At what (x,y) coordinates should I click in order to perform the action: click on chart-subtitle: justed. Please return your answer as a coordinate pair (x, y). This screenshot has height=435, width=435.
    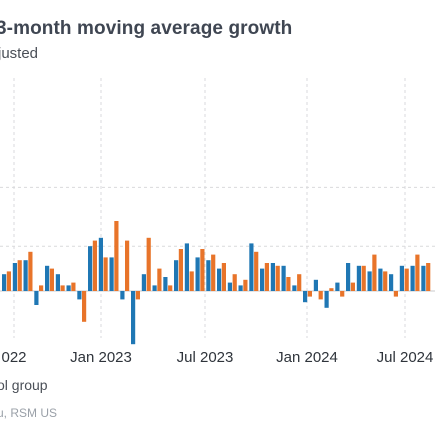
    Looking at the image, I should click on (19, 53).